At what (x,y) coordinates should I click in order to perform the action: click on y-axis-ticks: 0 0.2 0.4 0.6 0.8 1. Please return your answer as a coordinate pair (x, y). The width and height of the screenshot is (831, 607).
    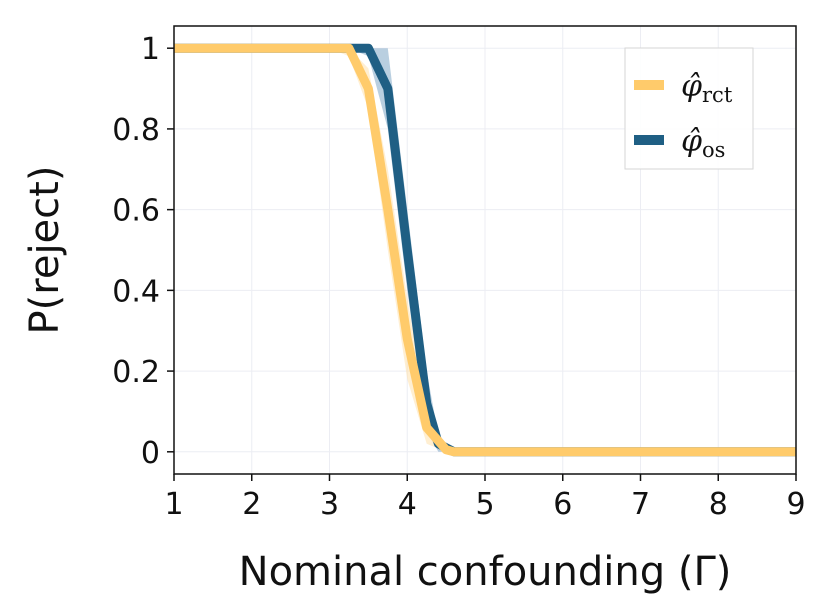
    Looking at the image, I should click on (143, 251).